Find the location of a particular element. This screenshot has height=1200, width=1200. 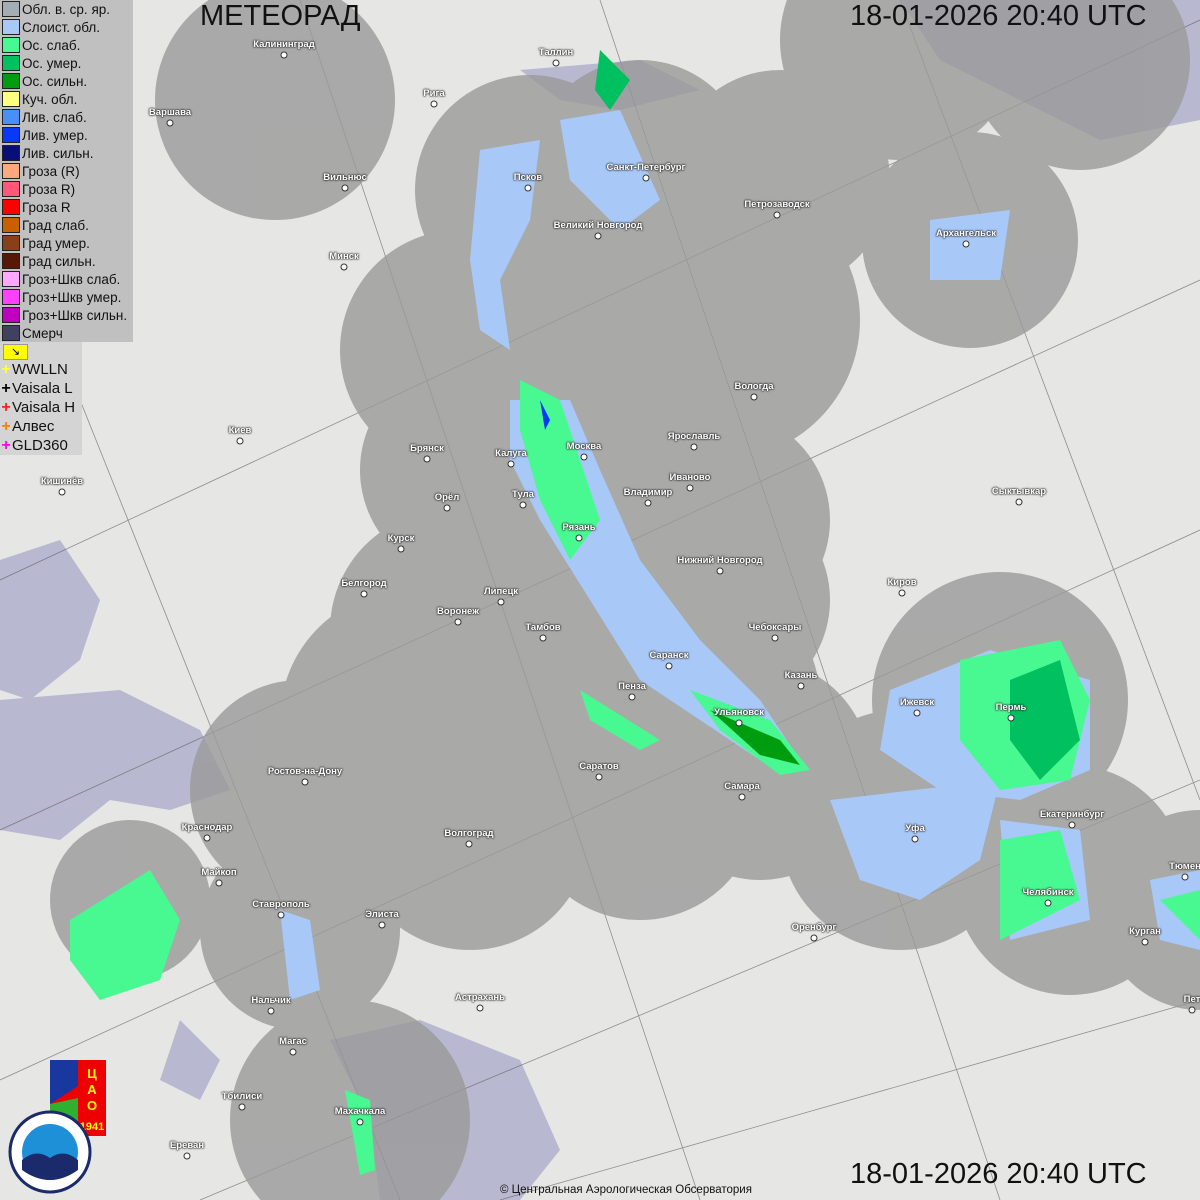

city-label: Москва is located at coordinates (584, 446).